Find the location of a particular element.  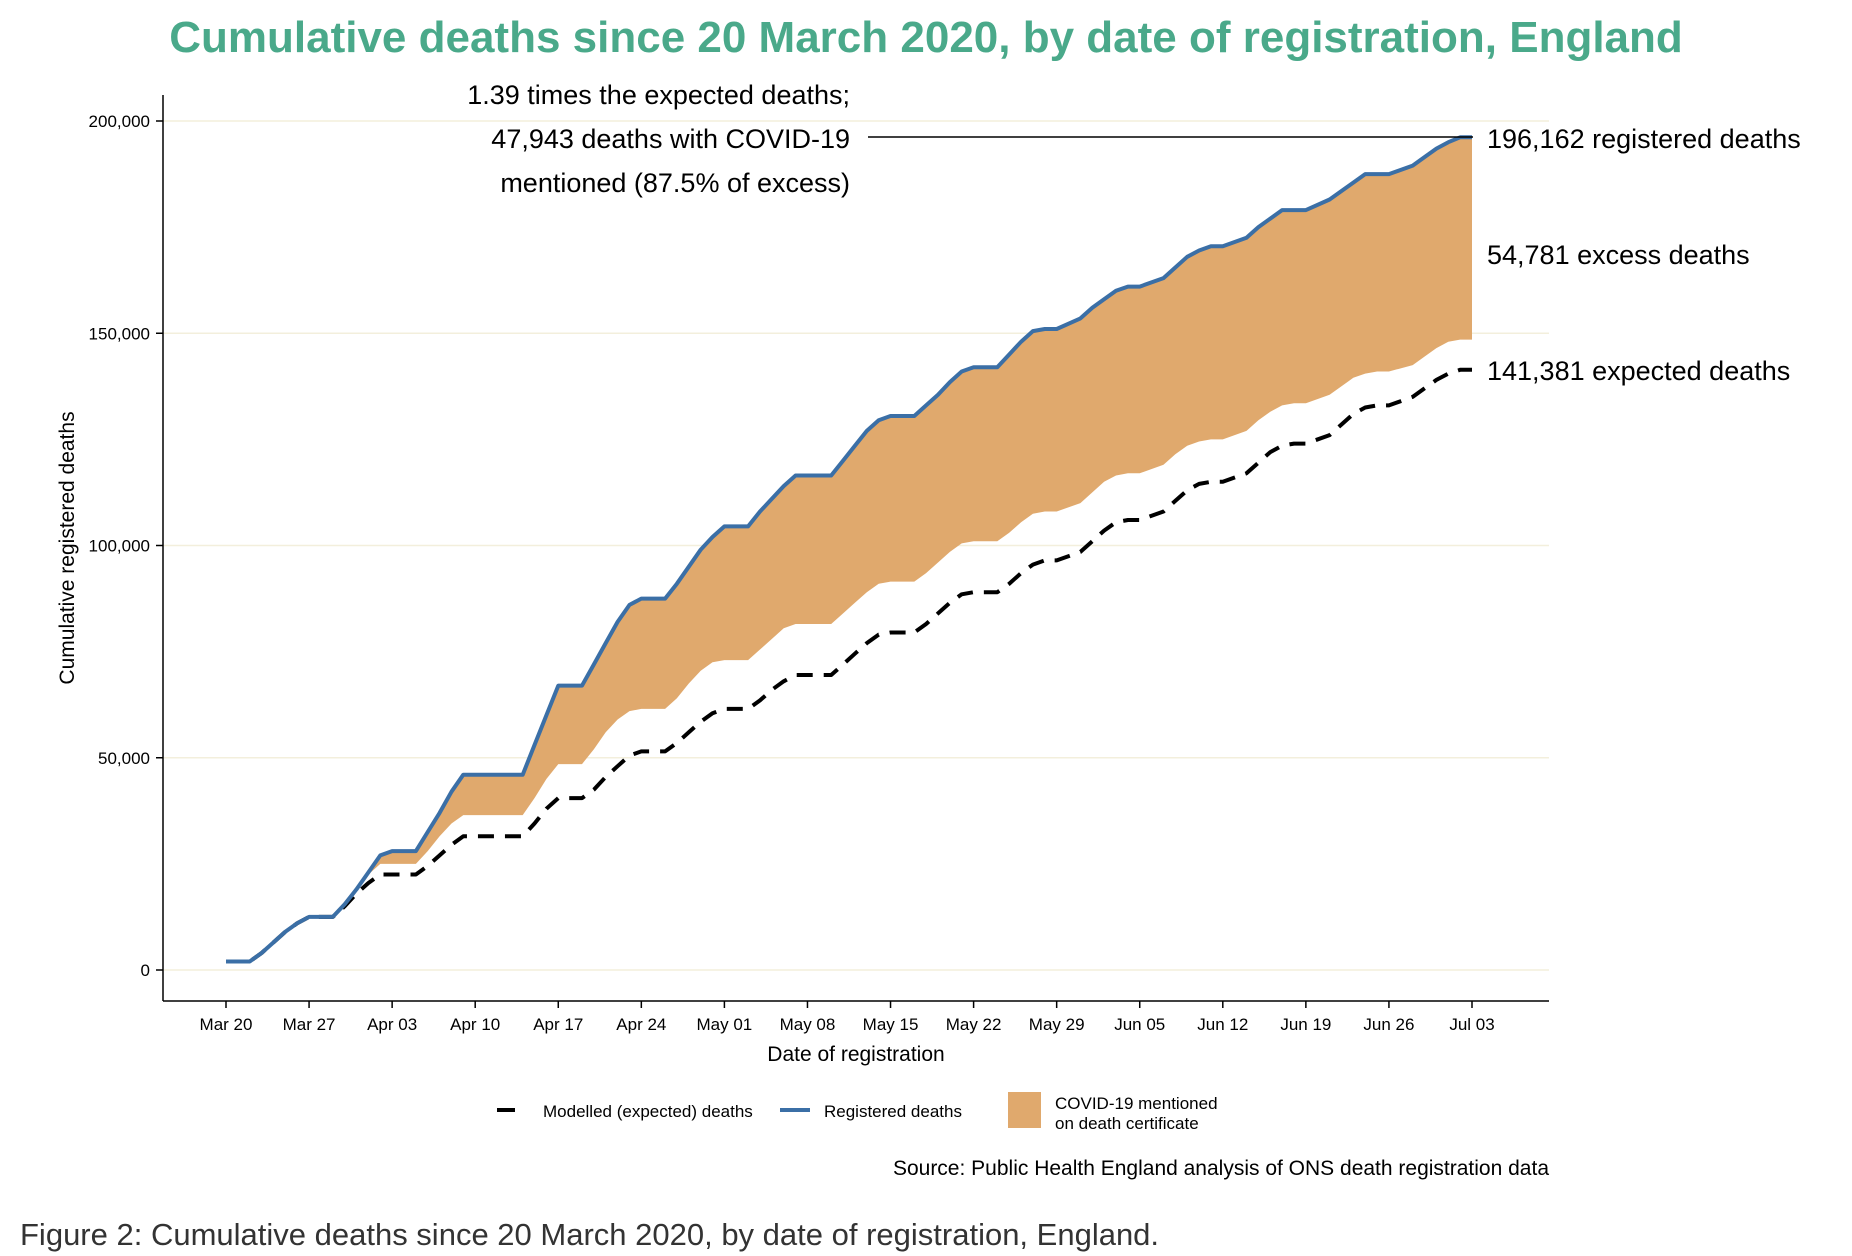

y-tick-label: 100,000 is located at coordinates (119, 546).